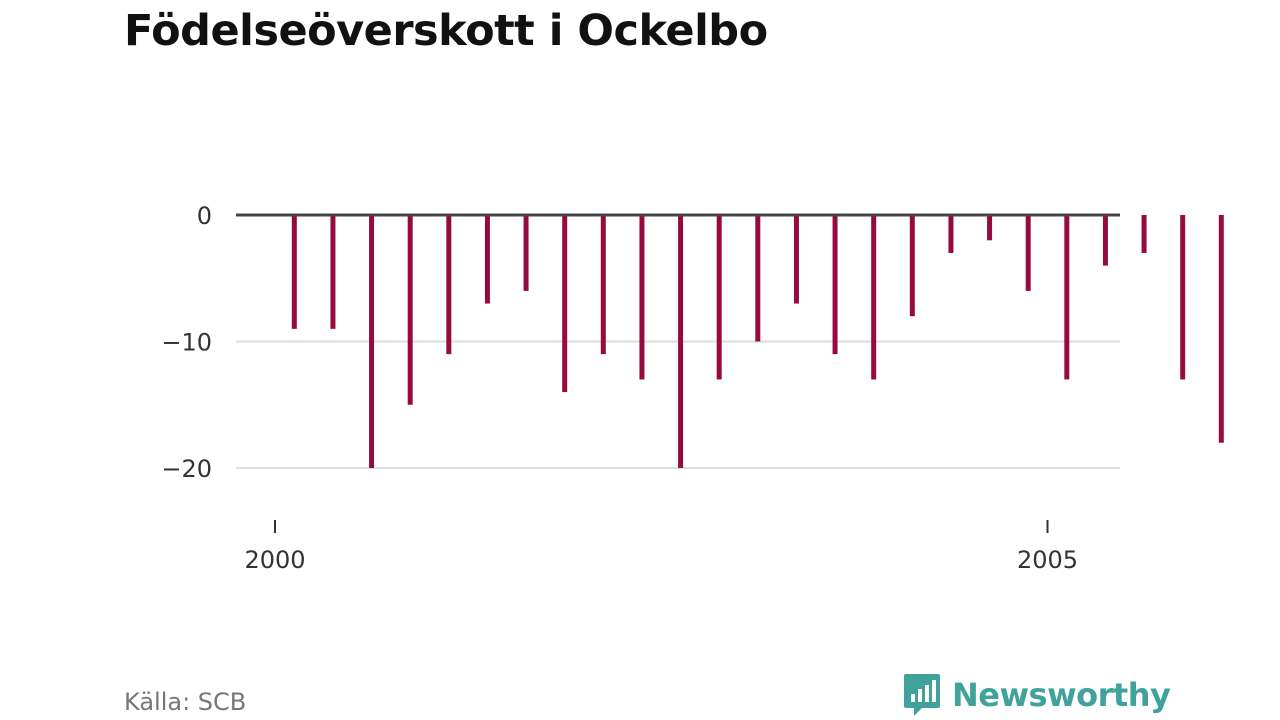  I want to click on source-label: Källa: SCB, so click(185, 702).